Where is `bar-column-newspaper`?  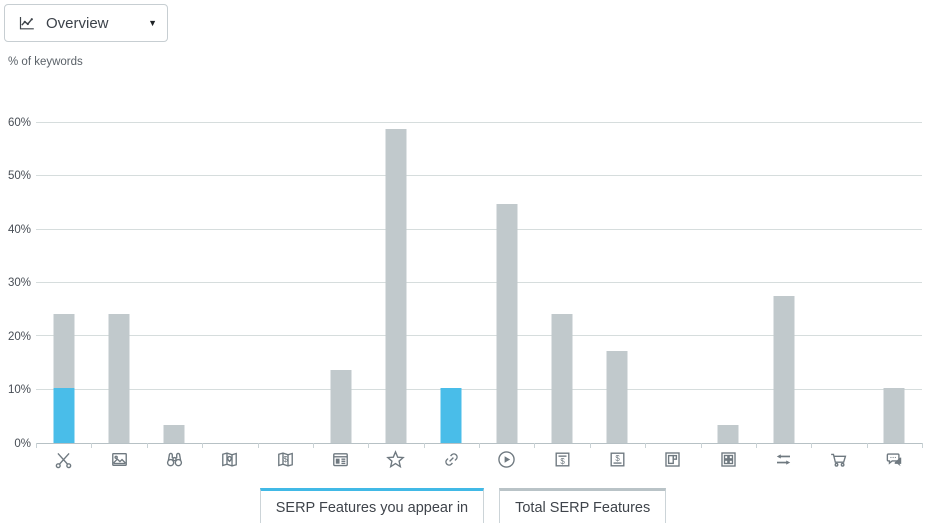
bar-column-newspaper is located at coordinates (340, 283).